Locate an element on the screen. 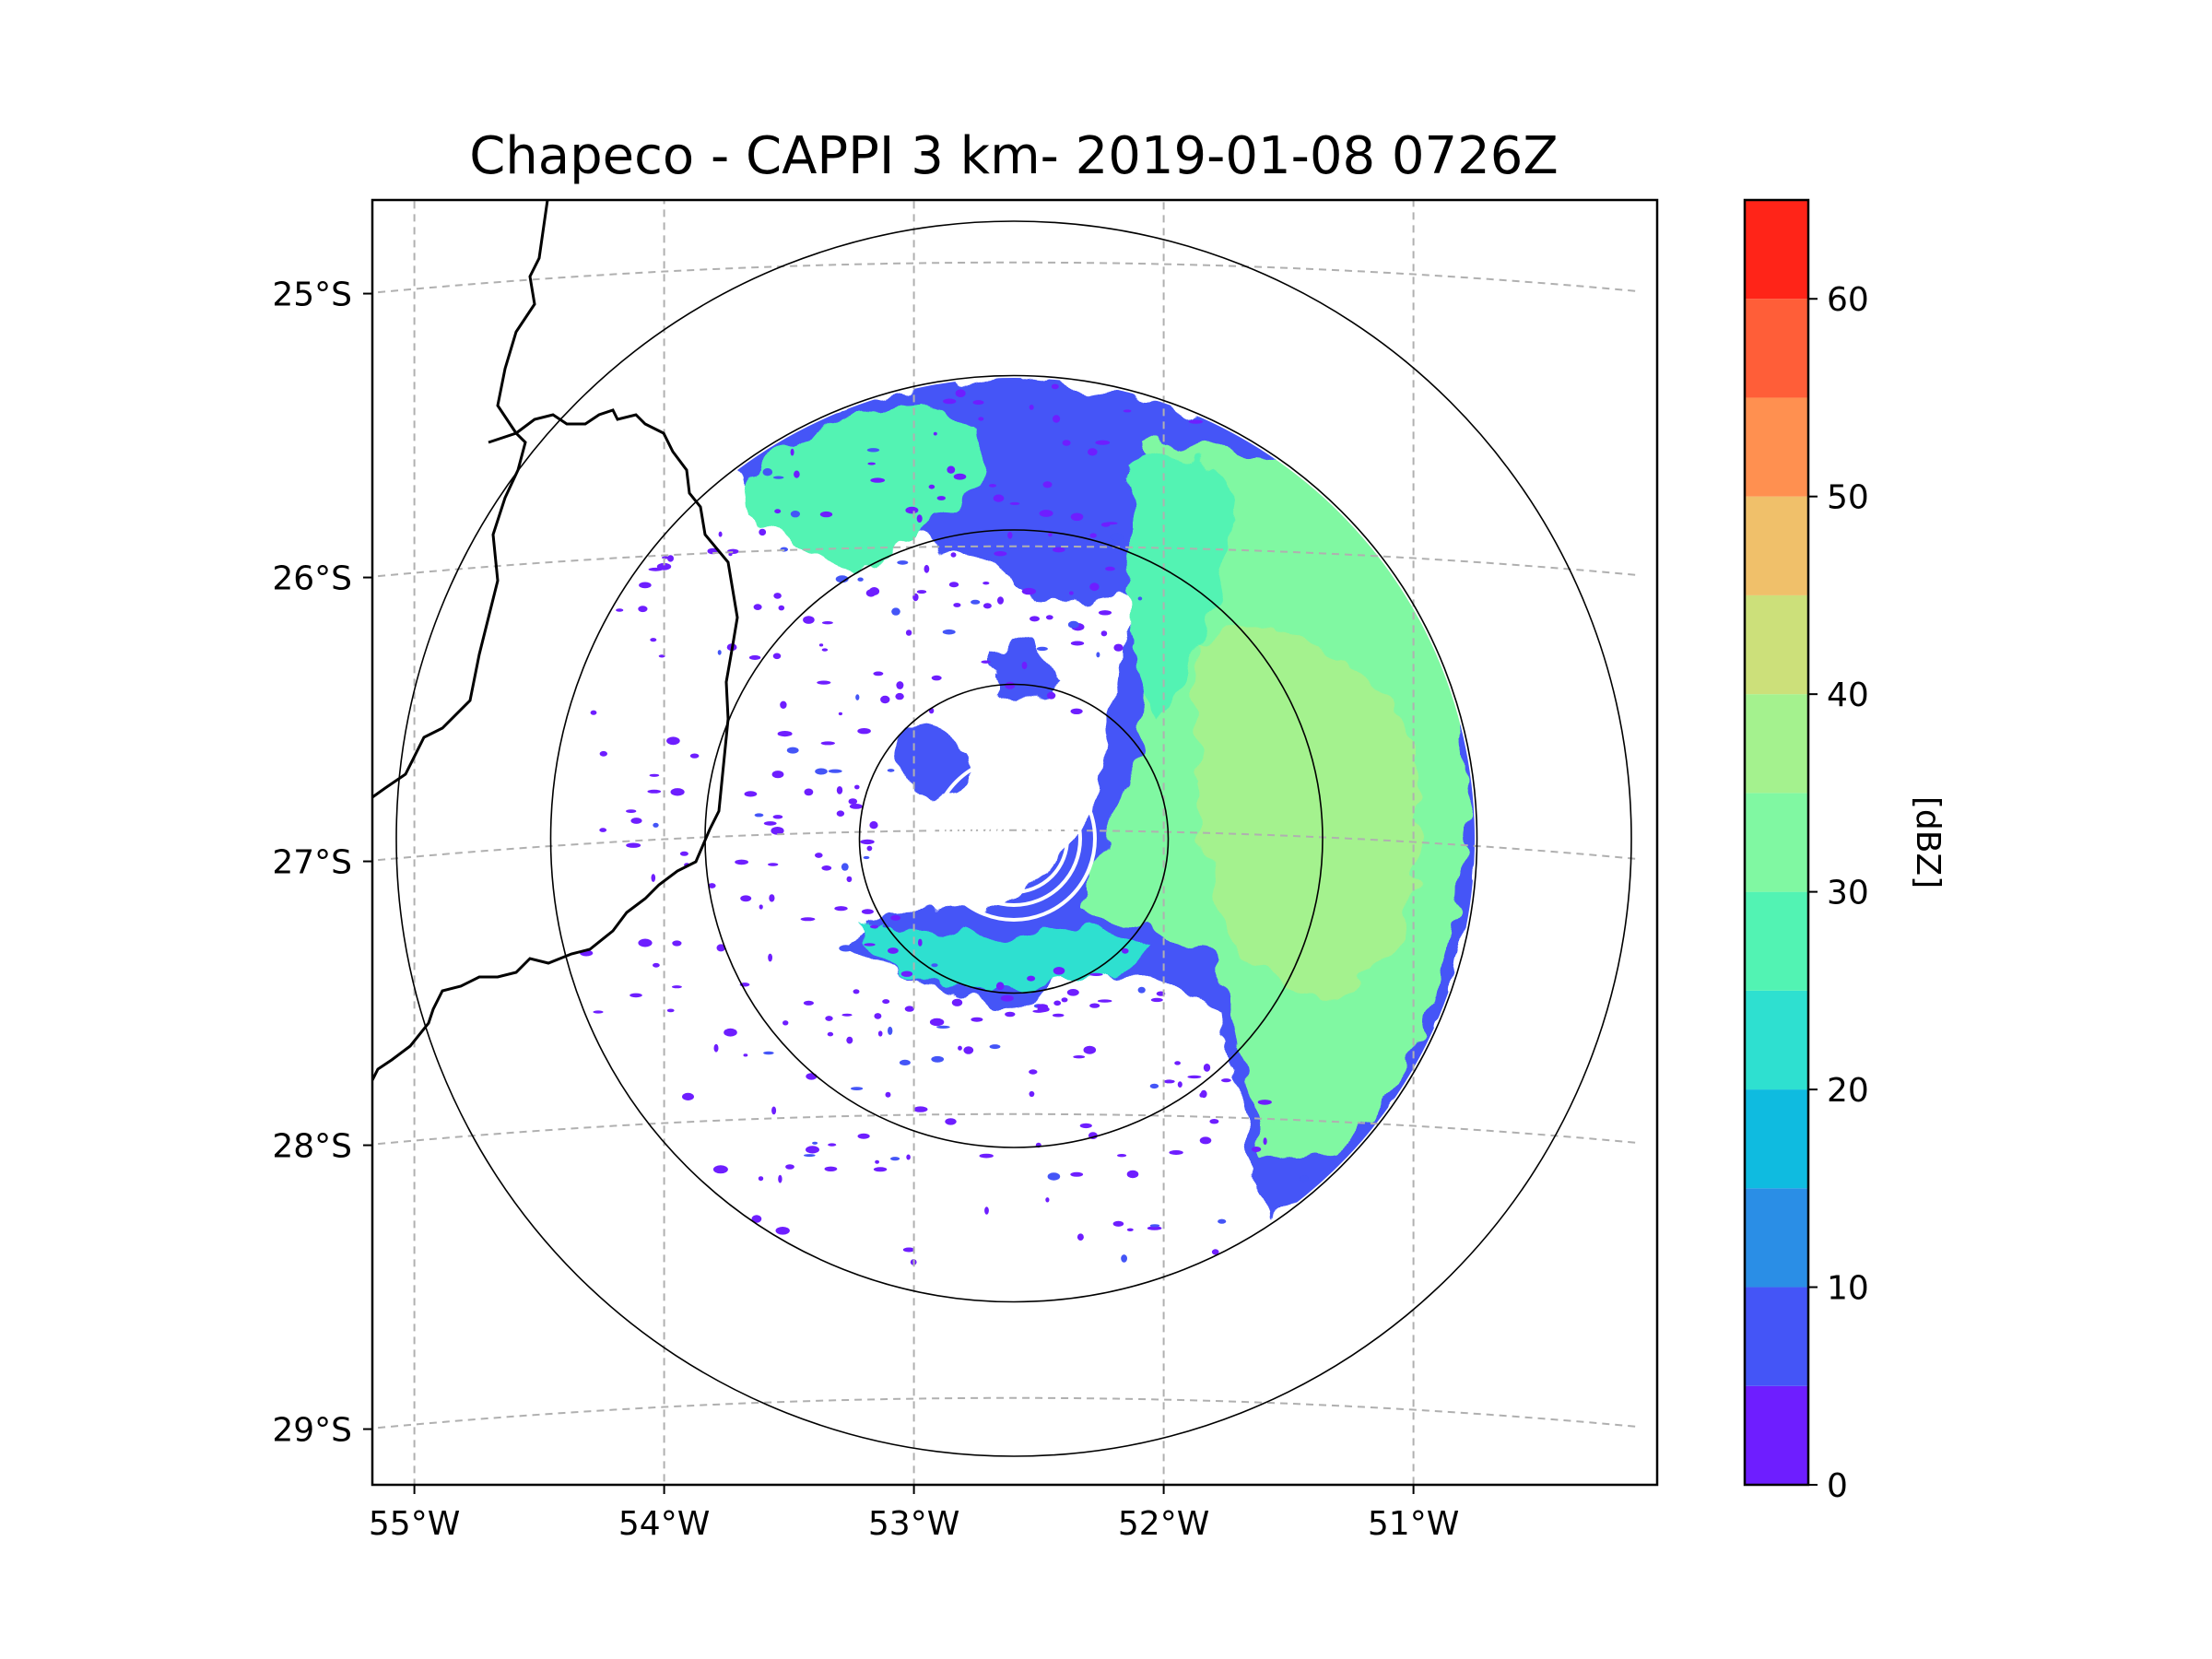 The image size is (2212, 1659). colorbar-tick-label: 30 is located at coordinates (1848, 893).